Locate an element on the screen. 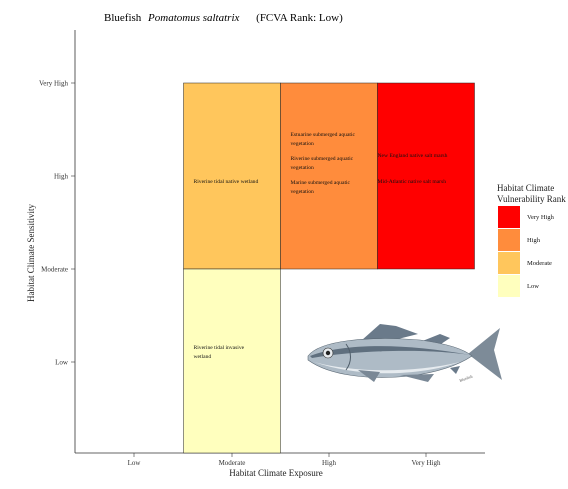 The image size is (568, 489). legend-swatch-low is located at coordinates (509, 286).